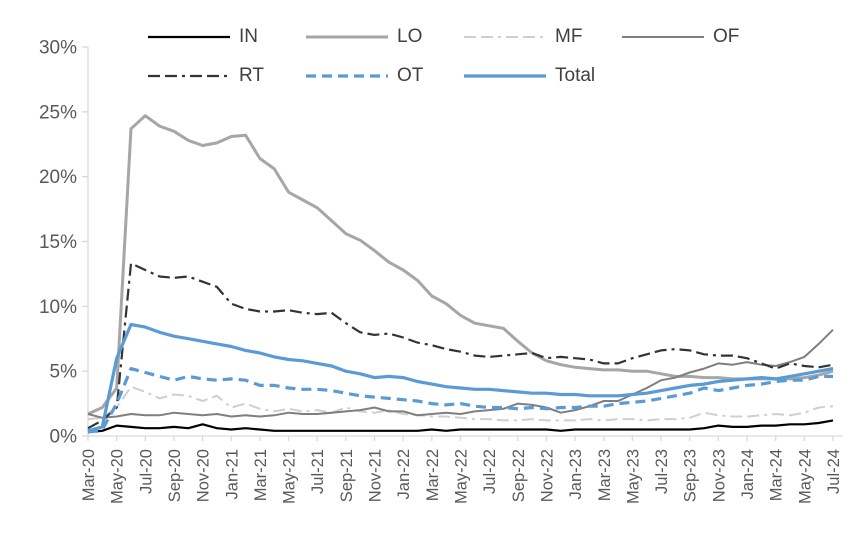 This screenshot has height=534, width=852. What do you see at coordinates (805, 476) in the screenshot?
I see `x-tick-label: May-24` at bounding box center [805, 476].